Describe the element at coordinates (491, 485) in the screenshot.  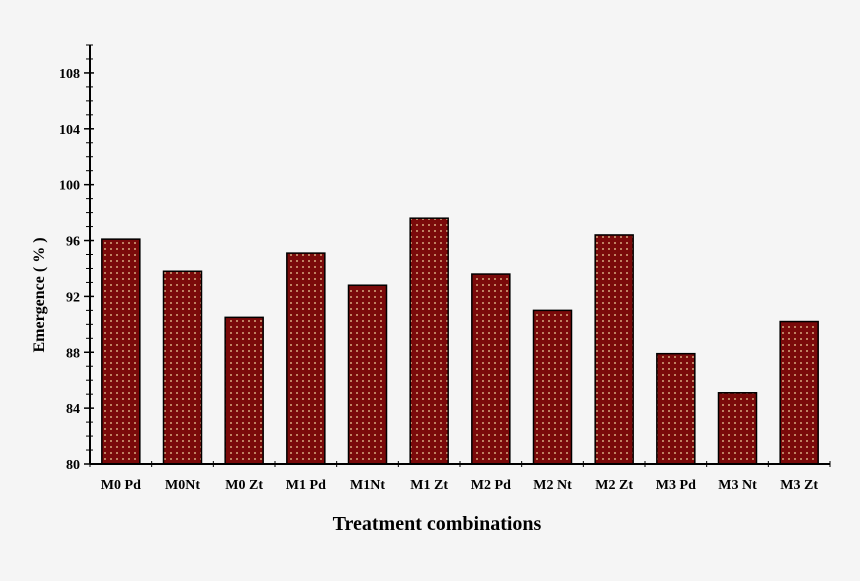
I see `x-tick-label: M2 Pd` at that location.